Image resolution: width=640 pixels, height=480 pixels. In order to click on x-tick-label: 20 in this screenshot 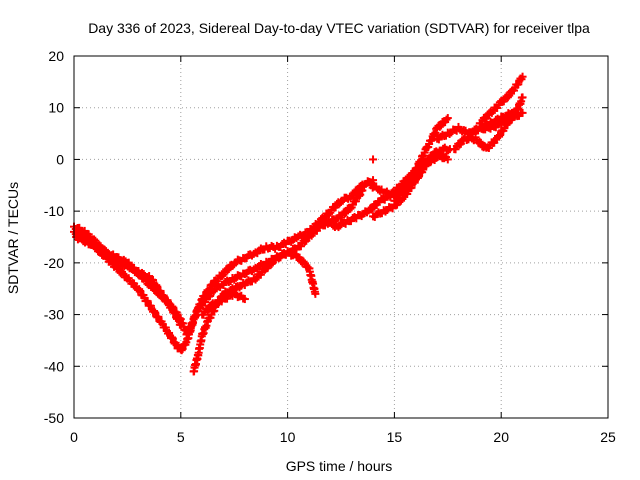, I will do `click(501, 437)`.